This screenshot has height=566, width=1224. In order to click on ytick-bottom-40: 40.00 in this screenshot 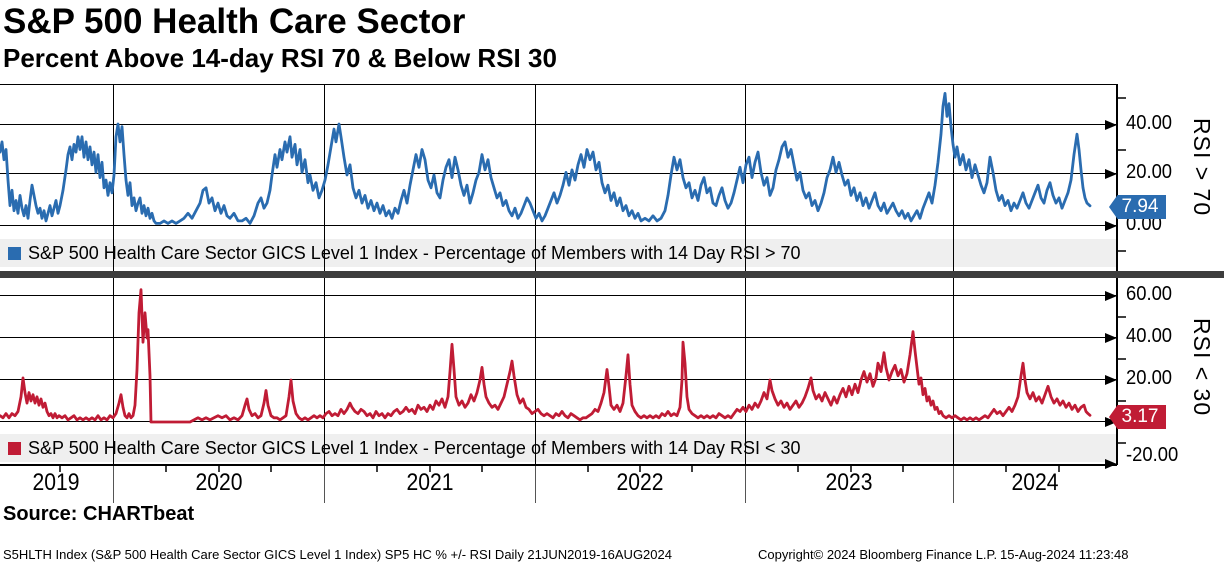, I will do `click(1149, 336)`.